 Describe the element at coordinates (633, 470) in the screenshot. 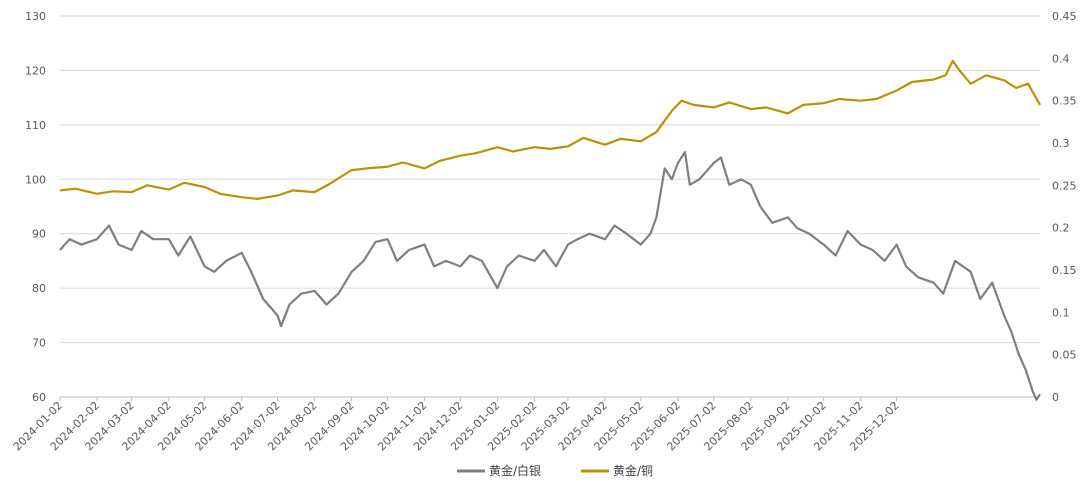

I see `legend-label: 黄金/铜` at that location.